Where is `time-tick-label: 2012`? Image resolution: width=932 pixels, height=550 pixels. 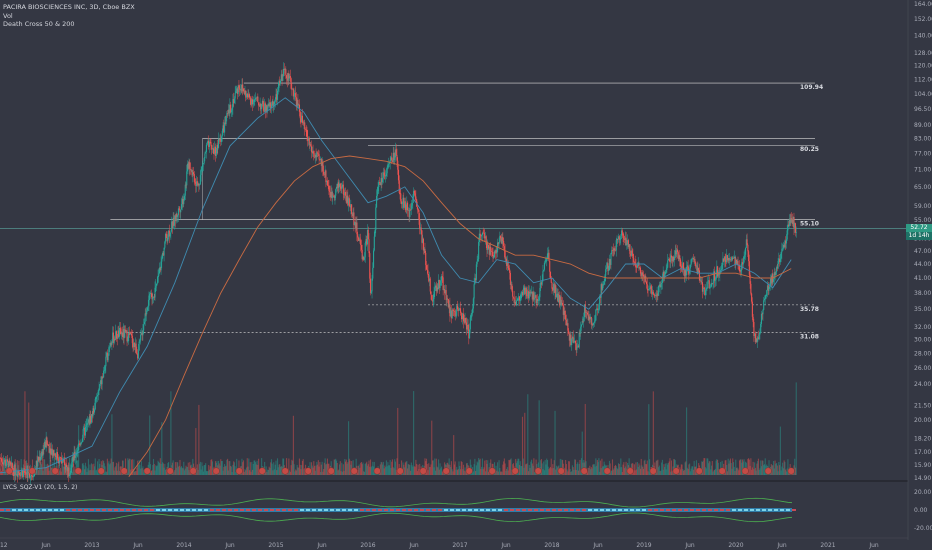
time-tick-label: 2012 is located at coordinates (4, 545).